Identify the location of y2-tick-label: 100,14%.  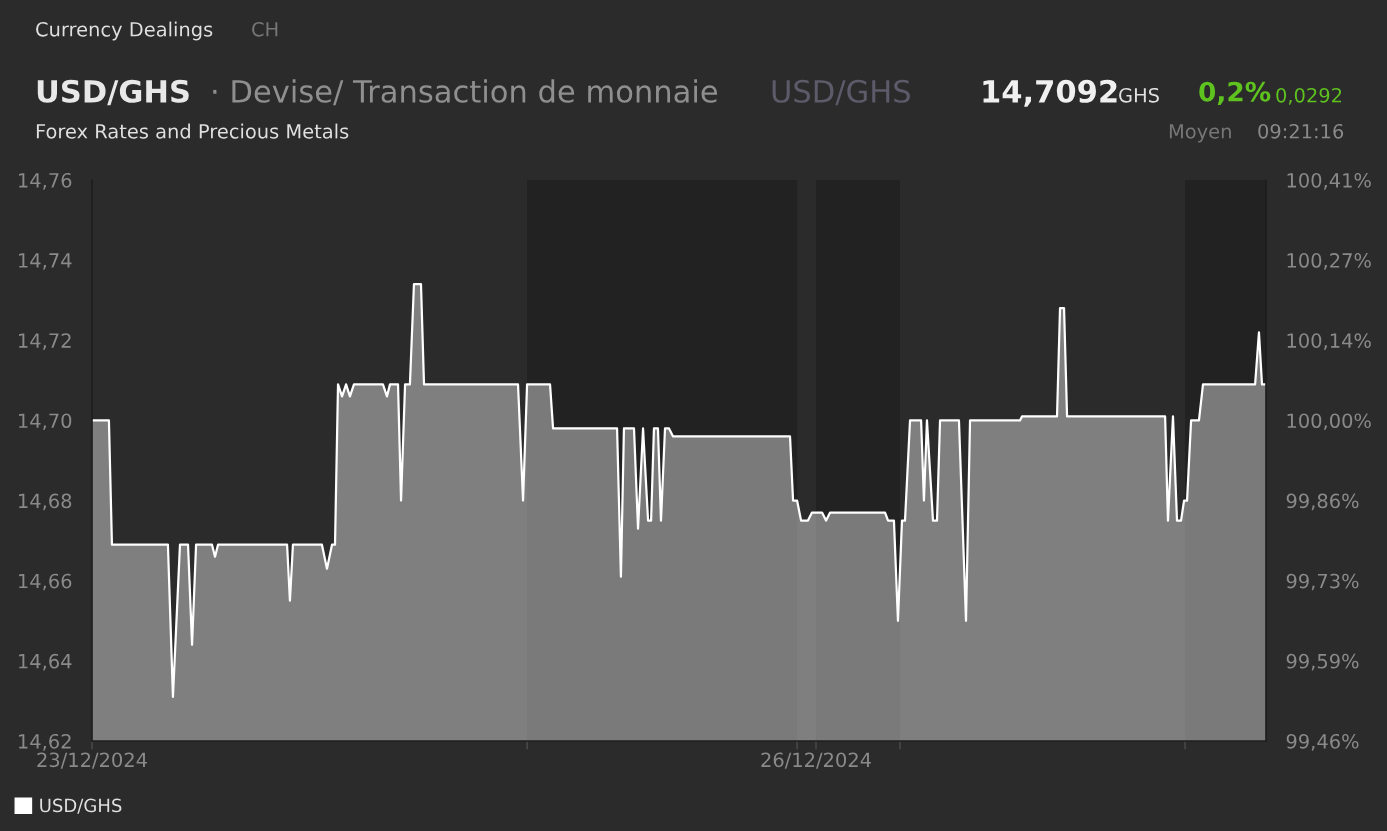
(1329, 341).